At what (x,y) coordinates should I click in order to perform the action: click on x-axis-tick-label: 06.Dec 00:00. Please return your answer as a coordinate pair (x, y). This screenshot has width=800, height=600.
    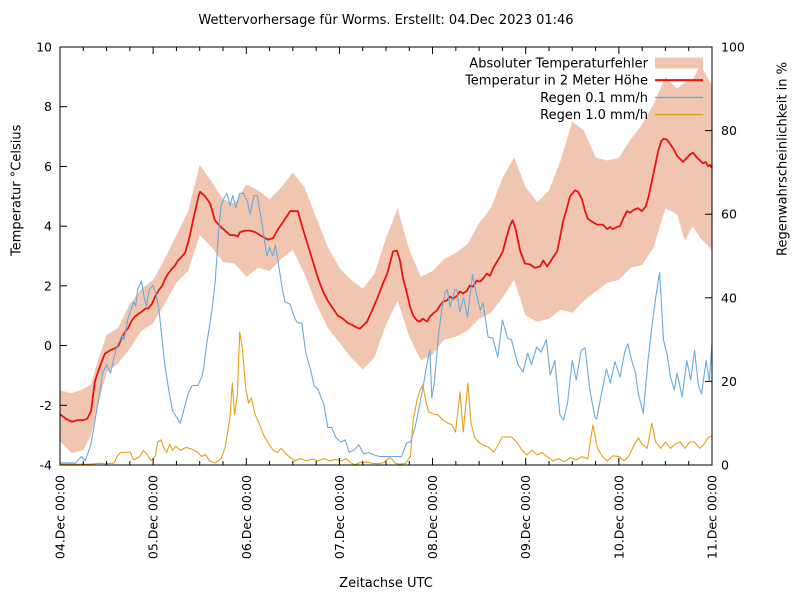
    Looking at the image, I should click on (246, 517).